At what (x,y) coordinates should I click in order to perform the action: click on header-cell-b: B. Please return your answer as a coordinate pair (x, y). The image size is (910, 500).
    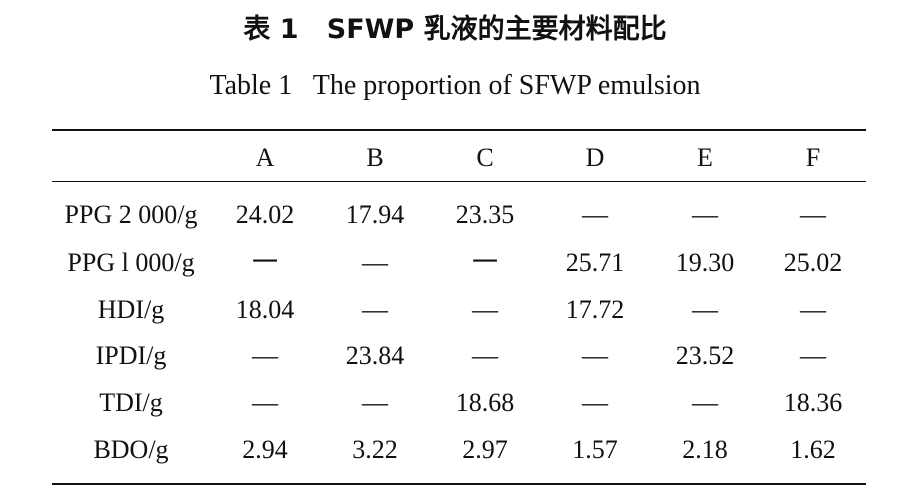
    Looking at the image, I should click on (375, 157).